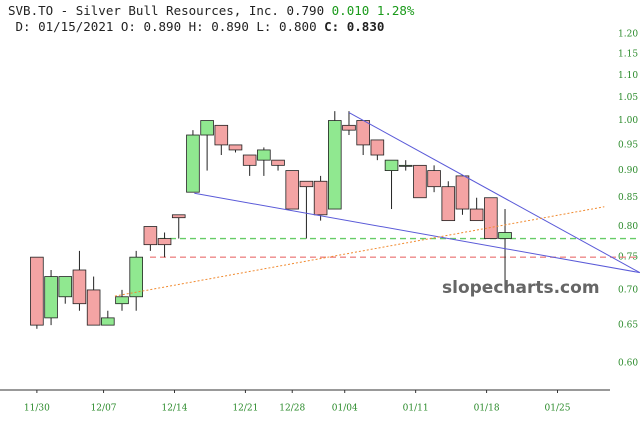  I want to click on watermark: slopecharts.com, so click(521, 288).